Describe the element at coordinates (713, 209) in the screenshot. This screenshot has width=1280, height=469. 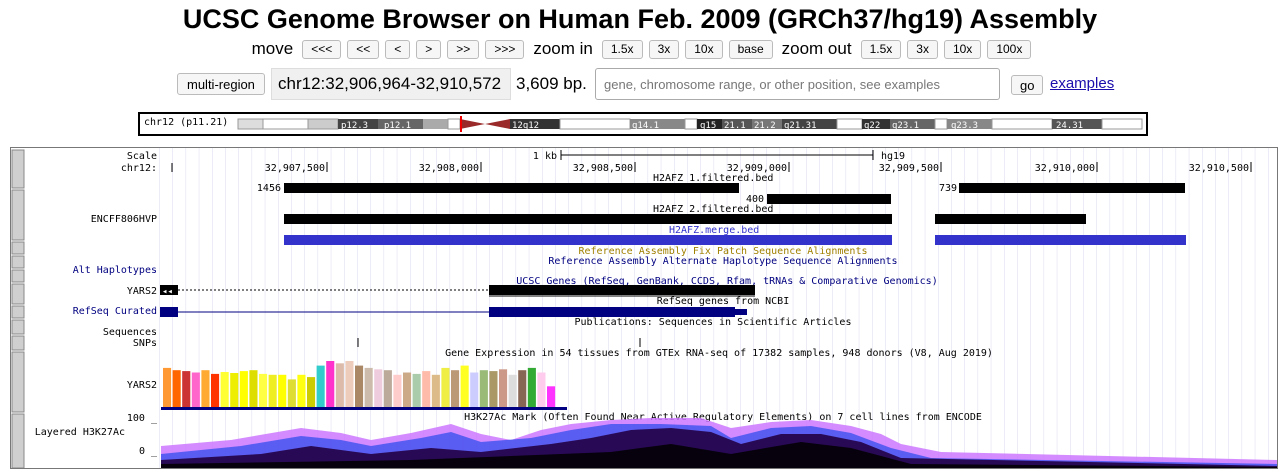
I see `h2afz2-track-title: H2AFZ_2.filtered.bed` at that location.